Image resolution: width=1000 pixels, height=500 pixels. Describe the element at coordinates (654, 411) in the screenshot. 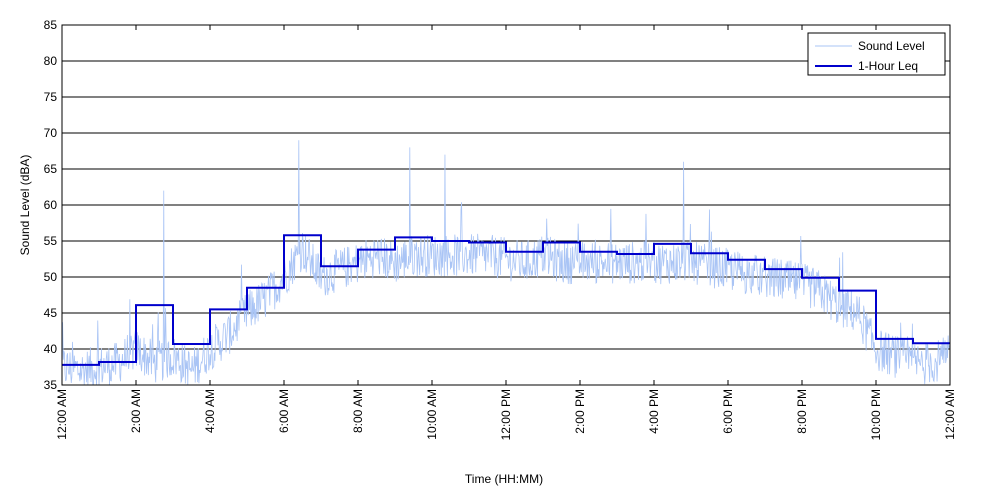

I see `x-tick-label: 4:00 PM` at that location.